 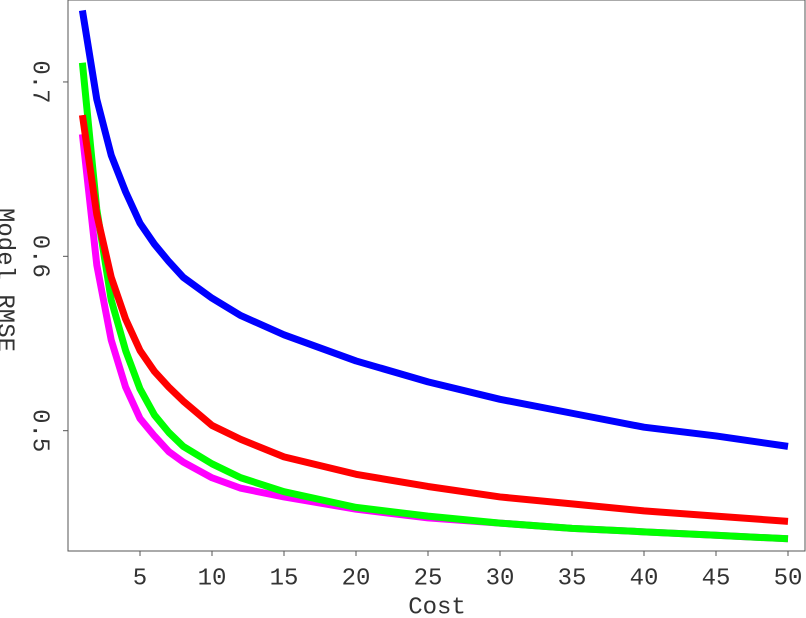 I want to click on x-tick-label: 40, so click(x=644, y=578).